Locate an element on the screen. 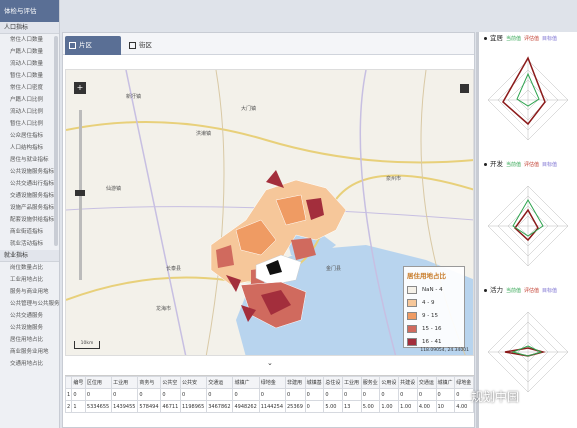  table-header-cell: 区位用 is located at coordinates (98, 382).